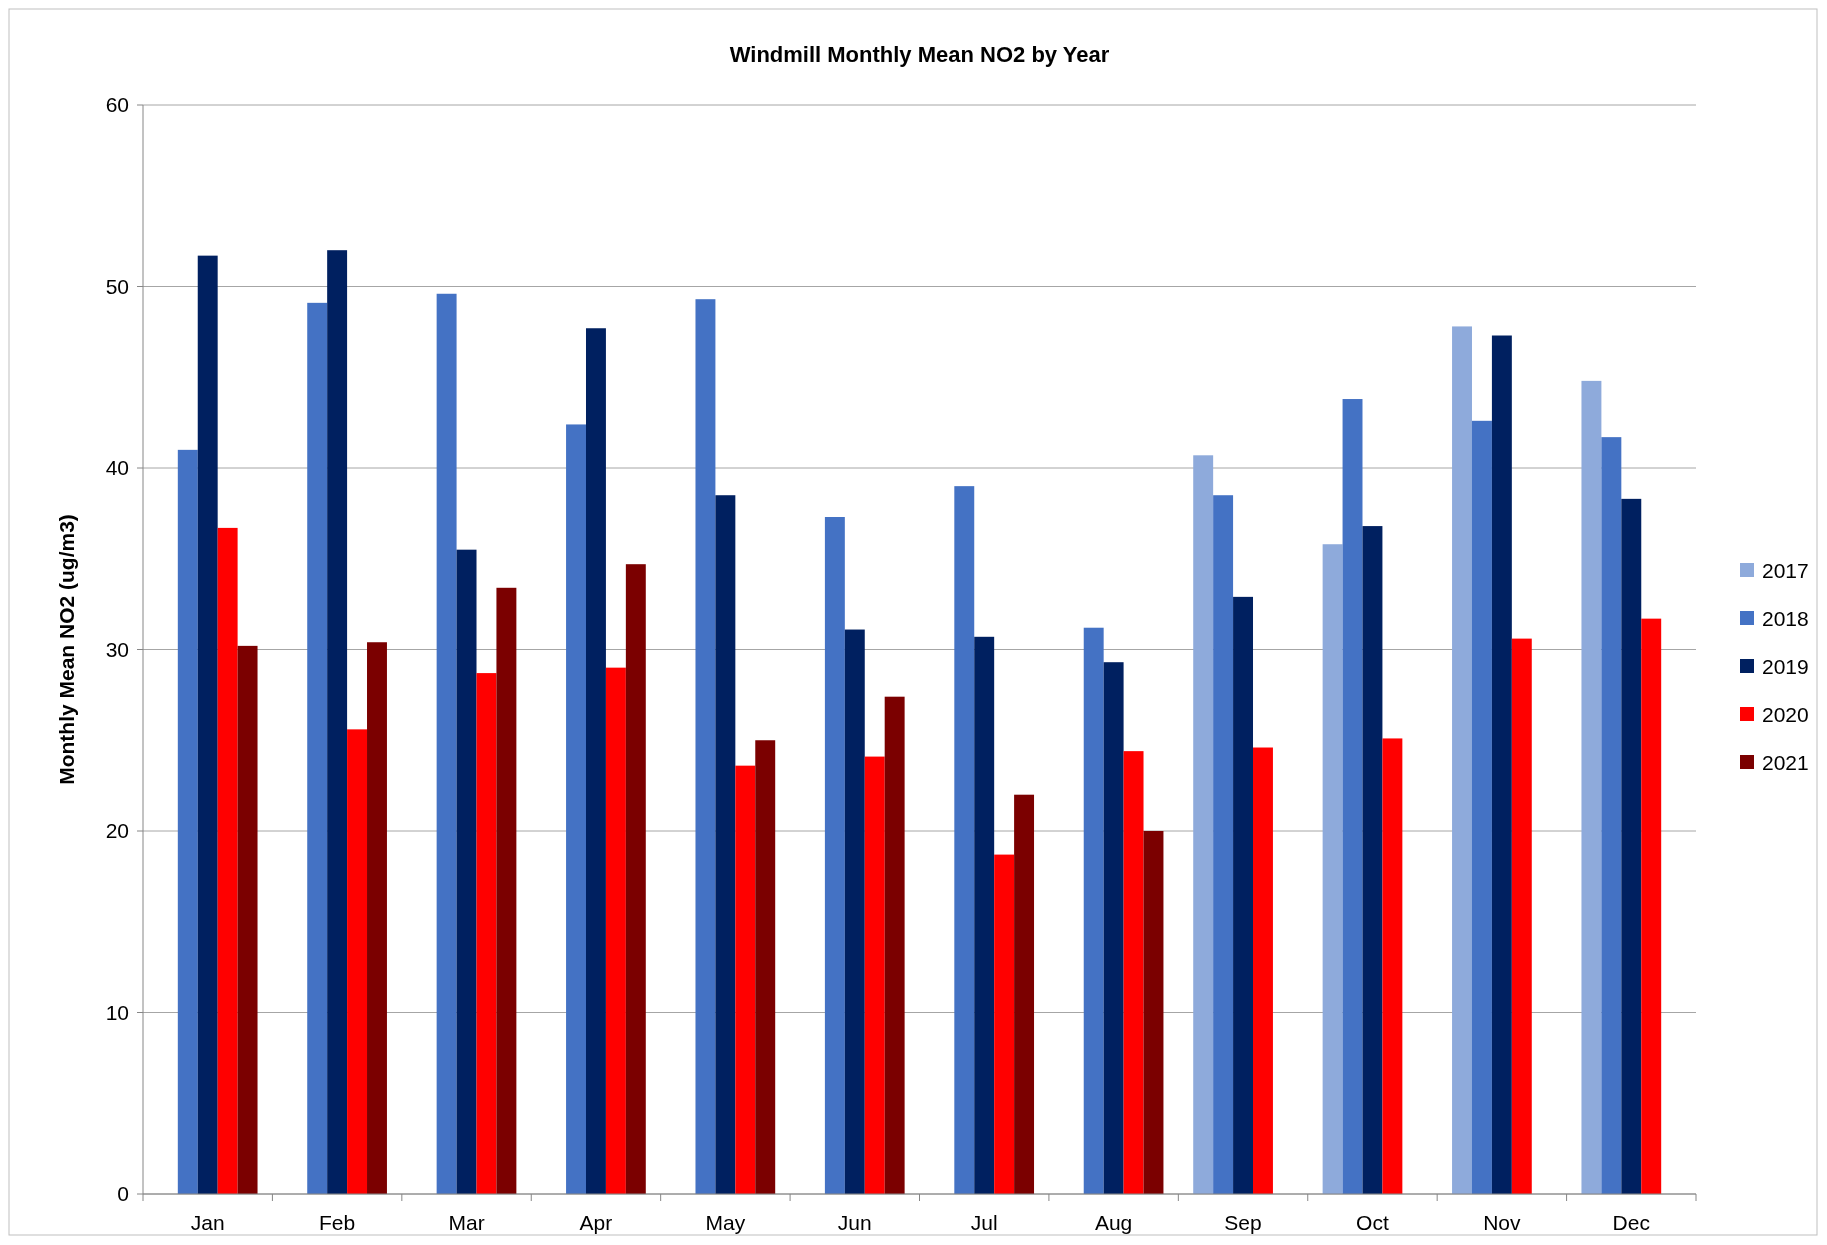 The image size is (1827, 1245). What do you see at coordinates (117, 1012) in the screenshot?
I see `y-tick-label: 10` at bounding box center [117, 1012].